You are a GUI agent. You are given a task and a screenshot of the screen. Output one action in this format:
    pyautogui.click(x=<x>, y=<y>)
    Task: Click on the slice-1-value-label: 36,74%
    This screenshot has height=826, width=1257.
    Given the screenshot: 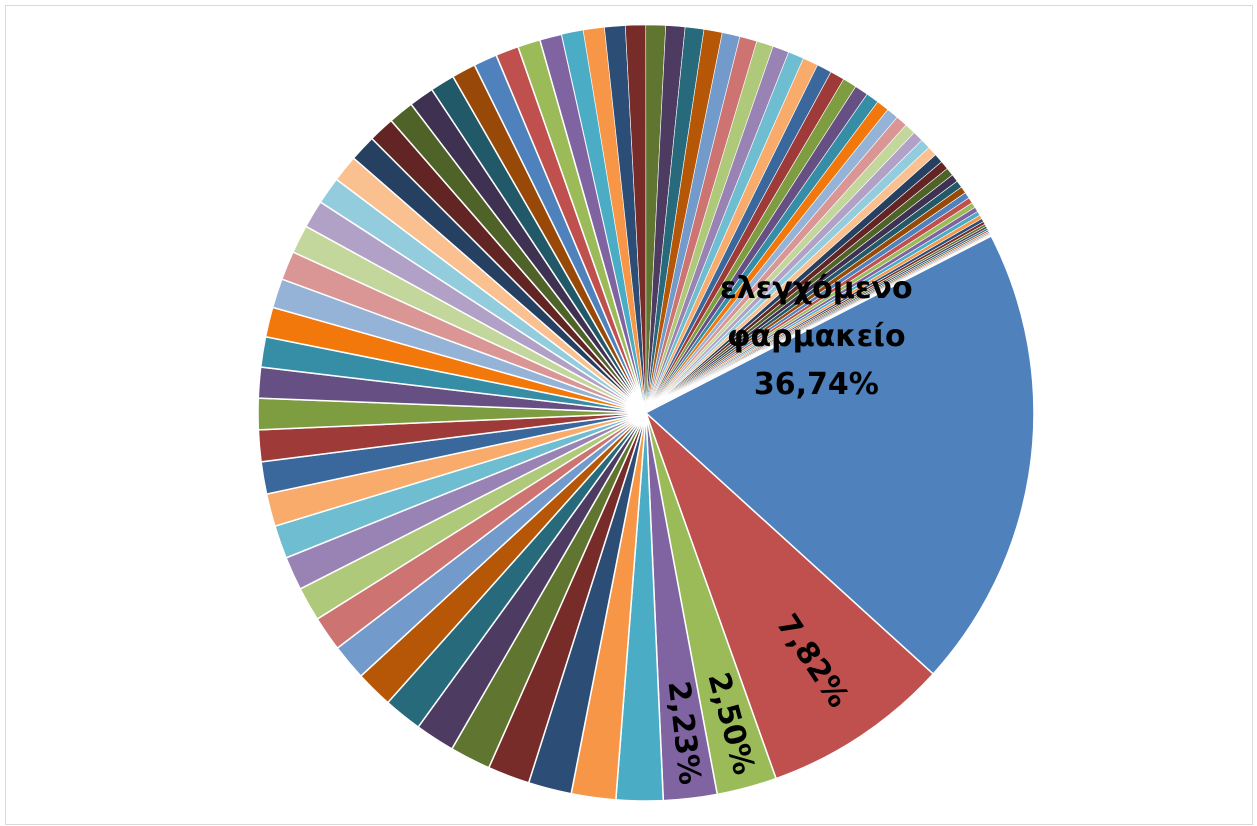 What is the action you would take?
    pyautogui.click(x=816, y=384)
    